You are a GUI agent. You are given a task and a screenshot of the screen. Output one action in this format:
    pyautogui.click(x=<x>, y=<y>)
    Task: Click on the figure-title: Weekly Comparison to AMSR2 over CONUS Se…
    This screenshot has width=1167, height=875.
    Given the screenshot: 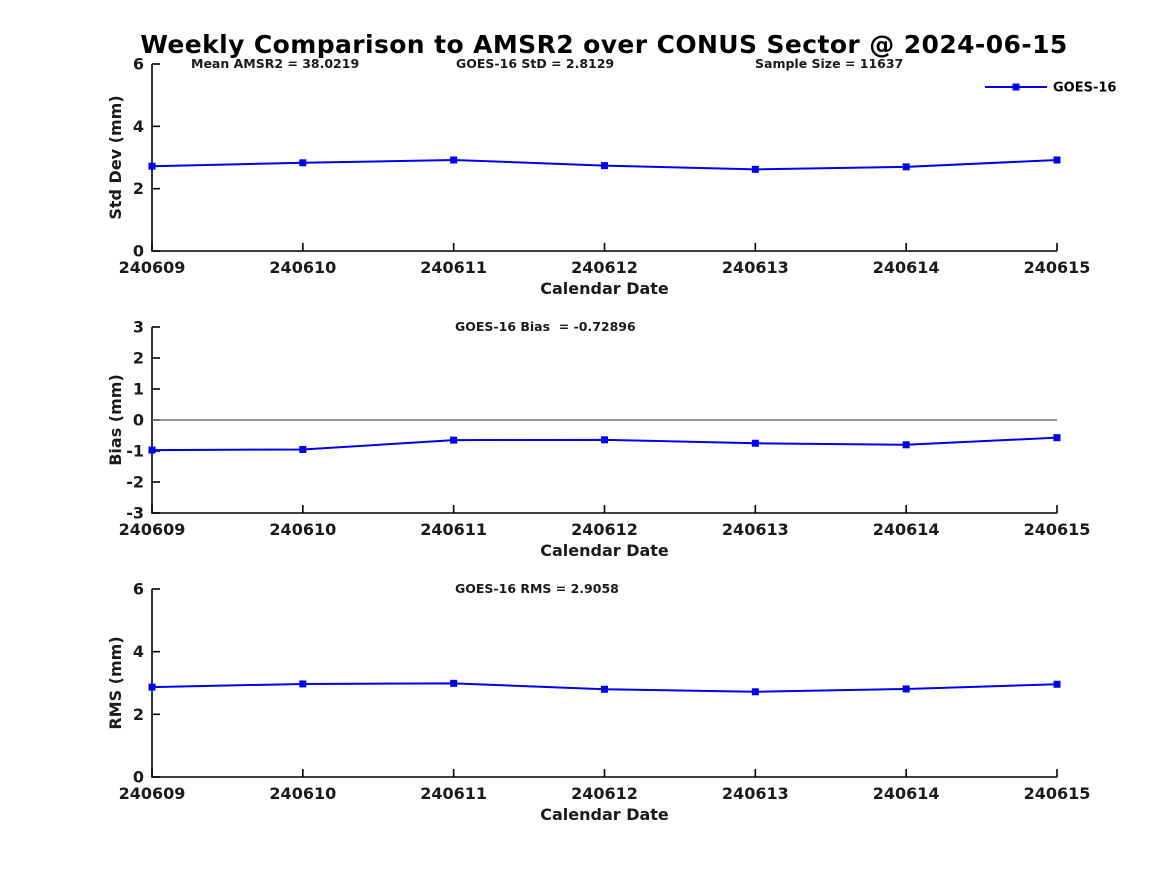 What is the action you would take?
    pyautogui.click(x=604, y=44)
    